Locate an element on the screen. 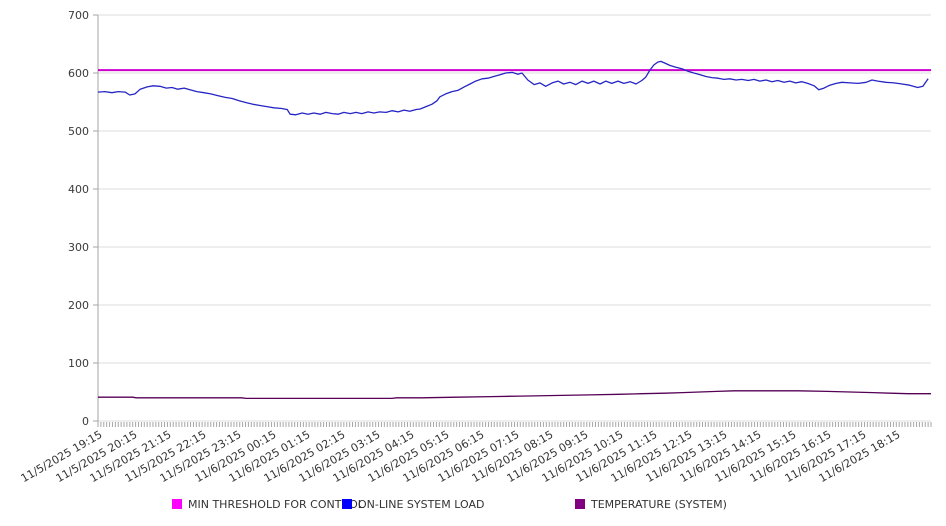  legend-item-system-load: ON-LINE SYSTEM LOAD is located at coordinates (413, 504).